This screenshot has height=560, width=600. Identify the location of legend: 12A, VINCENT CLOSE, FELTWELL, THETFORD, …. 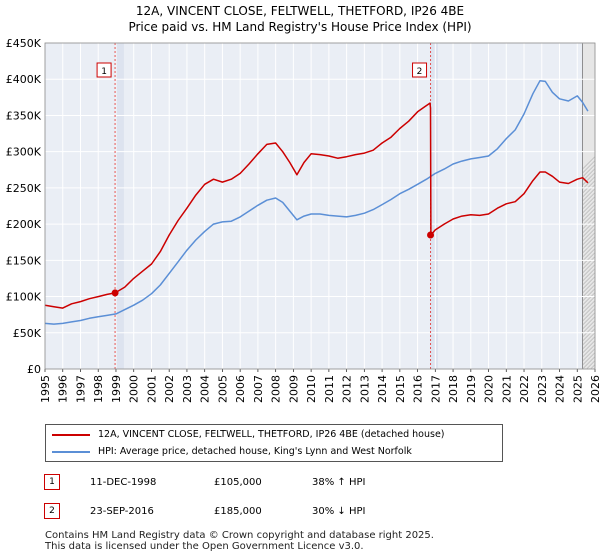
(274, 443).